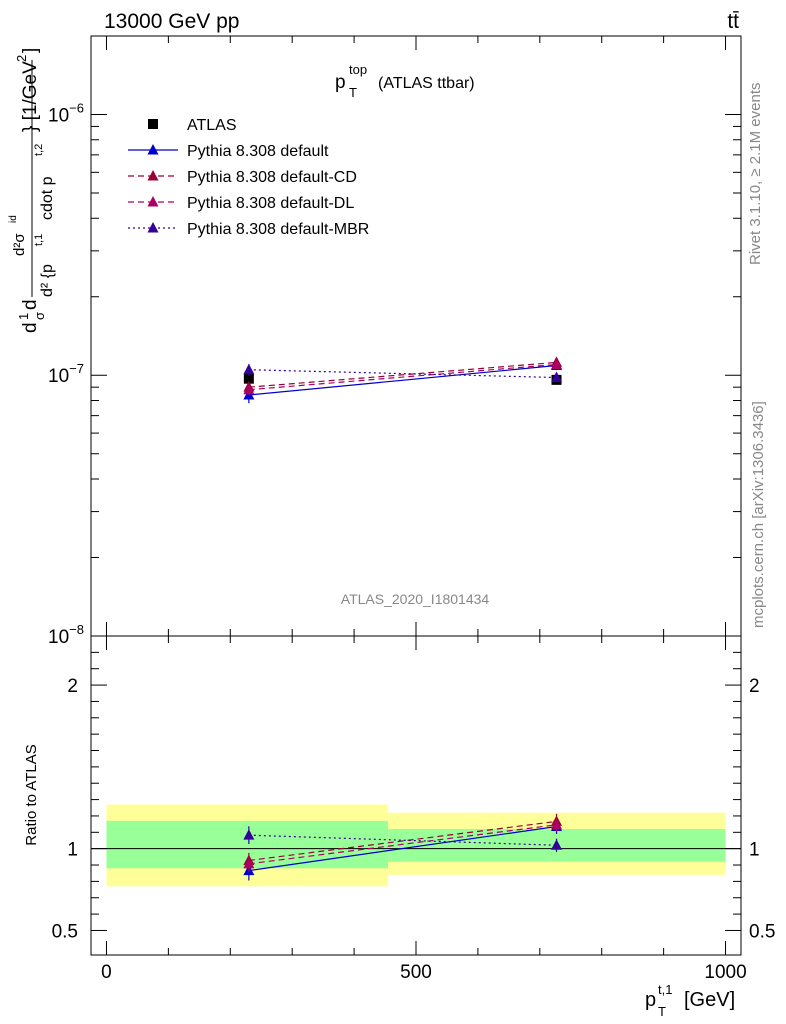 The height and width of the screenshot is (1024, 786). Describe the element at coordinates (39, 316) in the screenshot. I see `ylabel-sigma: σ` at that location.